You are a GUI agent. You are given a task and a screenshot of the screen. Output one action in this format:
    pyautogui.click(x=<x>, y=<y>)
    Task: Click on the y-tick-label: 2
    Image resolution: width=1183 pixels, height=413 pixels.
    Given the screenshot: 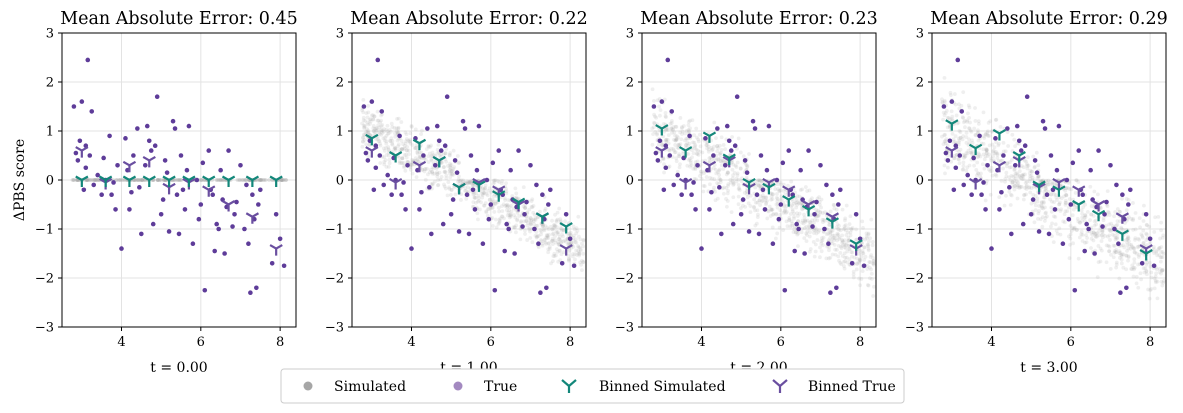 What is the action you would take?
    pyautogui.click(x=630, y=83)
    